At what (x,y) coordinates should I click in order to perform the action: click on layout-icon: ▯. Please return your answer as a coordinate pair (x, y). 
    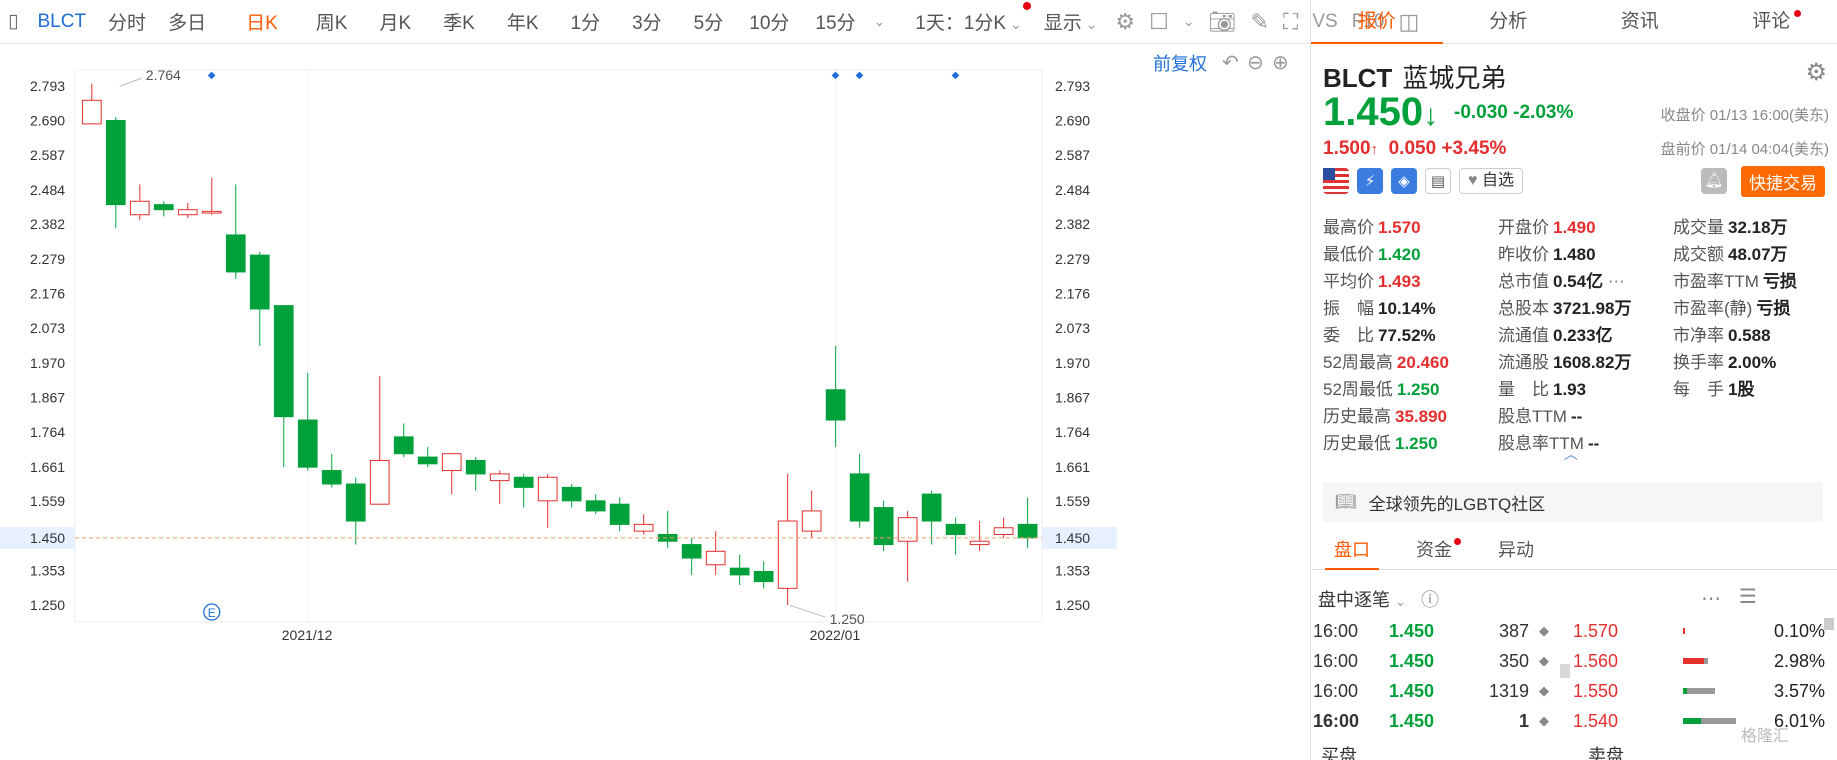
    Looking at the image, I should click on (13, 21).